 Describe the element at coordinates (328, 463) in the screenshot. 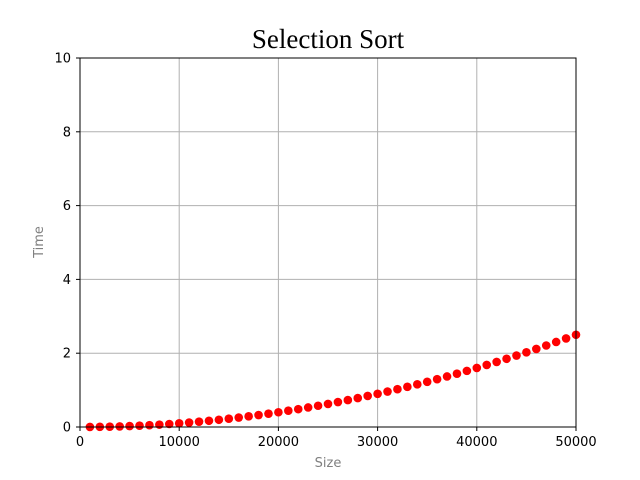

I see `x-axis-label: Size` at that location.